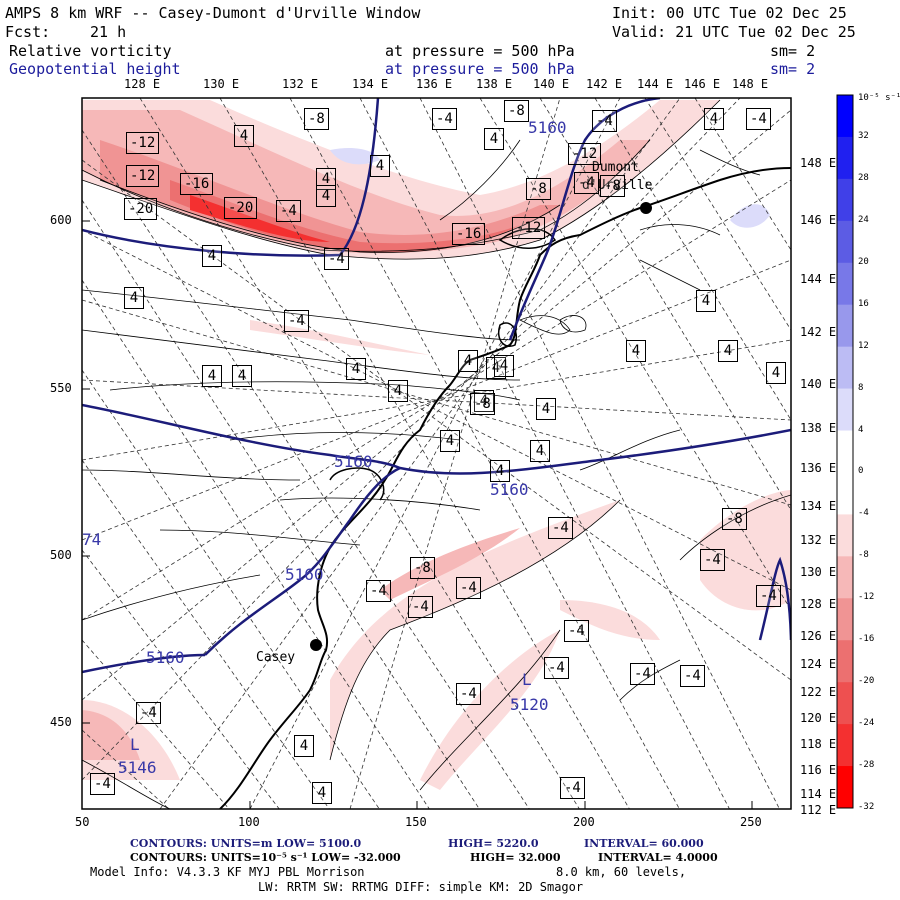  What do you see at coordinates (863, 555) in the screenshot?
I see `colorbar-label: -8` at bounding box center [863, 555].